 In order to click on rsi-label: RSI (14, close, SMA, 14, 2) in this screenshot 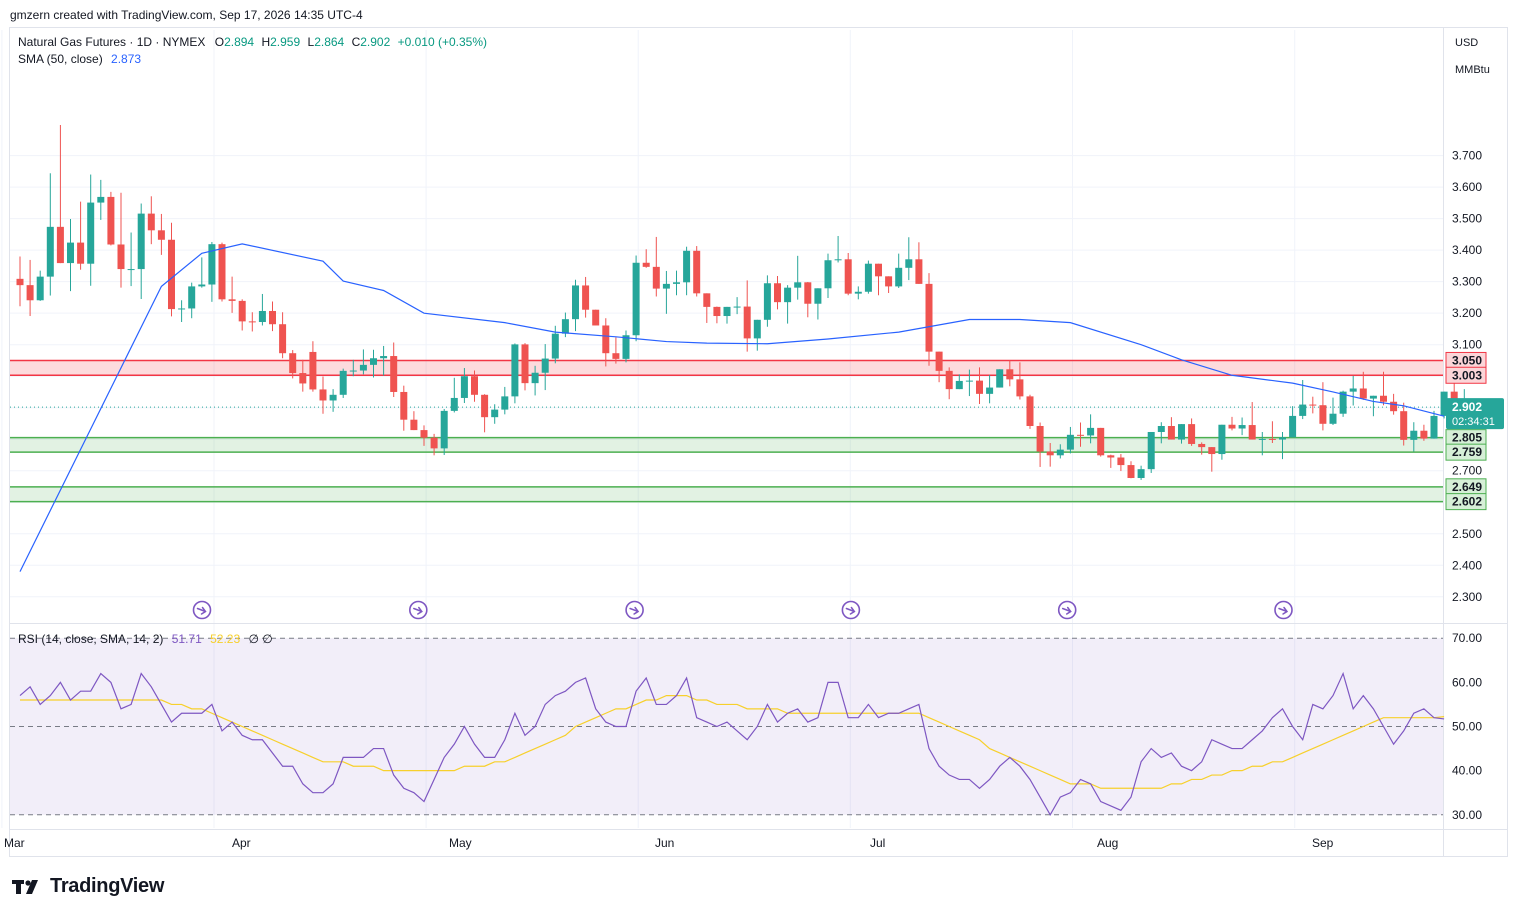, I will do `click(91, 639)`.